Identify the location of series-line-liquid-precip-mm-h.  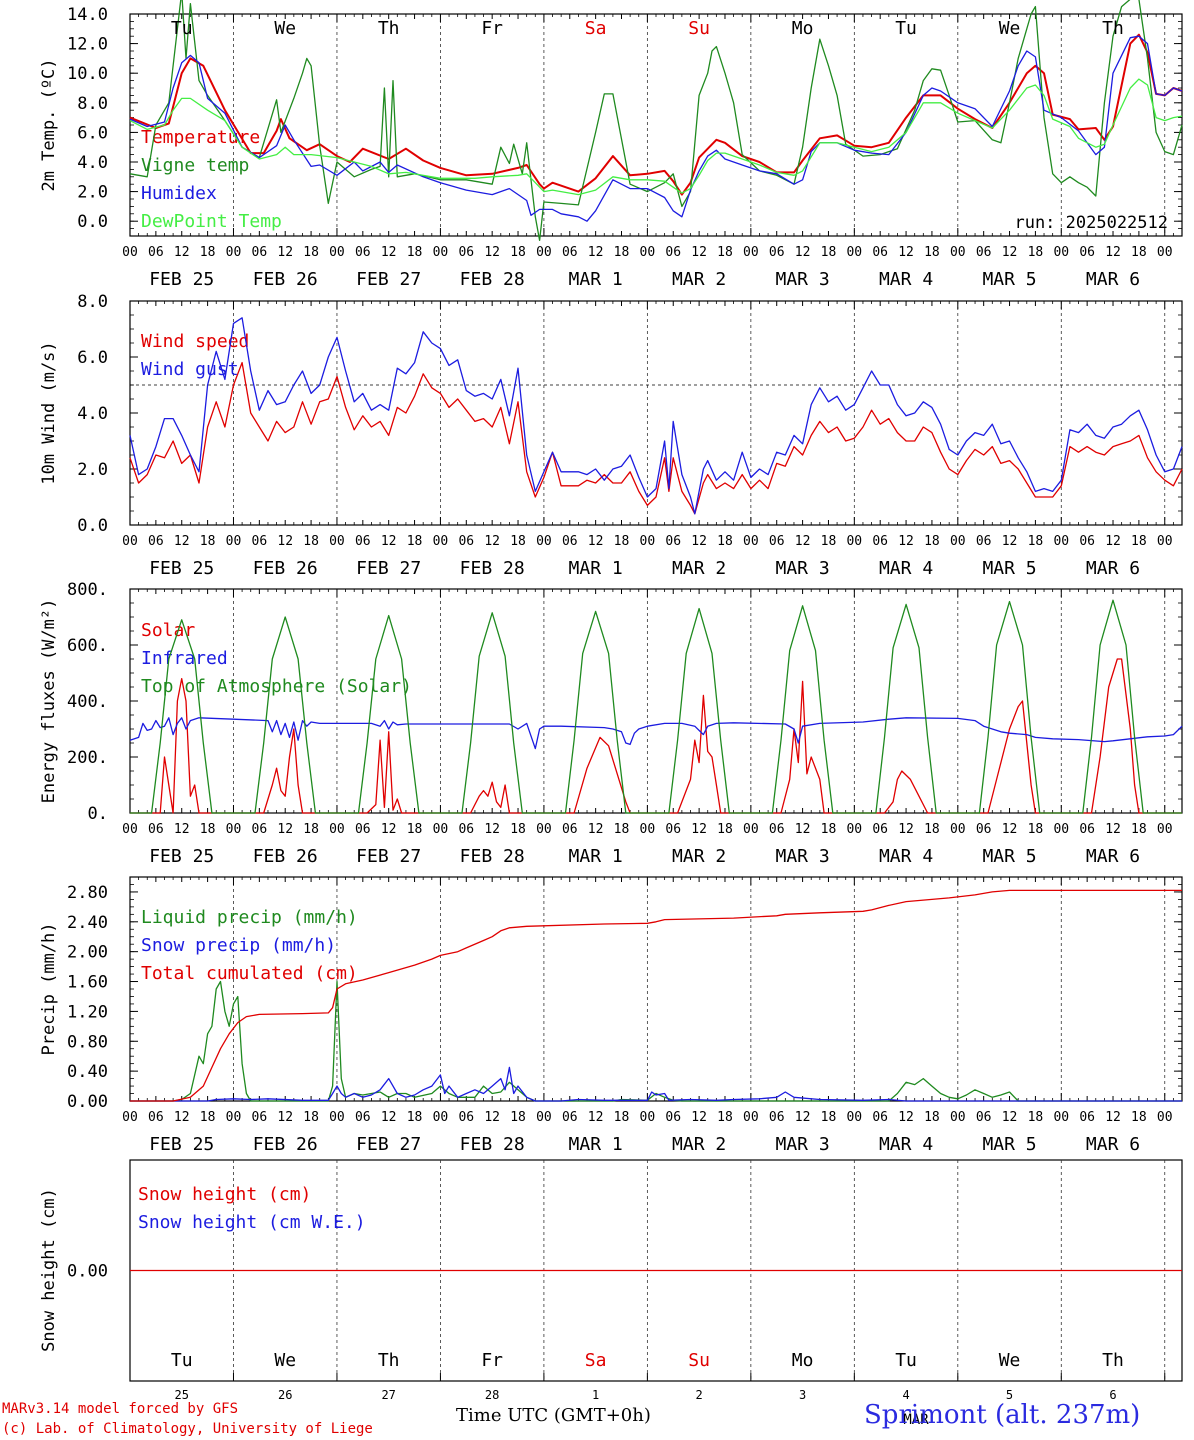
(656, 1041).